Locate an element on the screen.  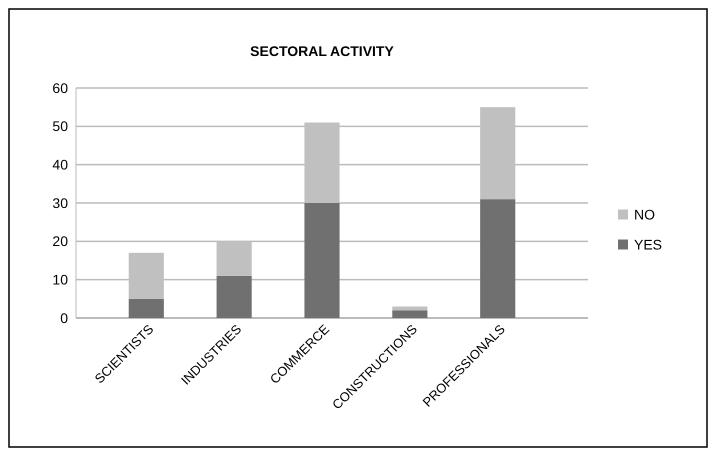
y-tick-label: 20 is located at coordinates (60, 241).